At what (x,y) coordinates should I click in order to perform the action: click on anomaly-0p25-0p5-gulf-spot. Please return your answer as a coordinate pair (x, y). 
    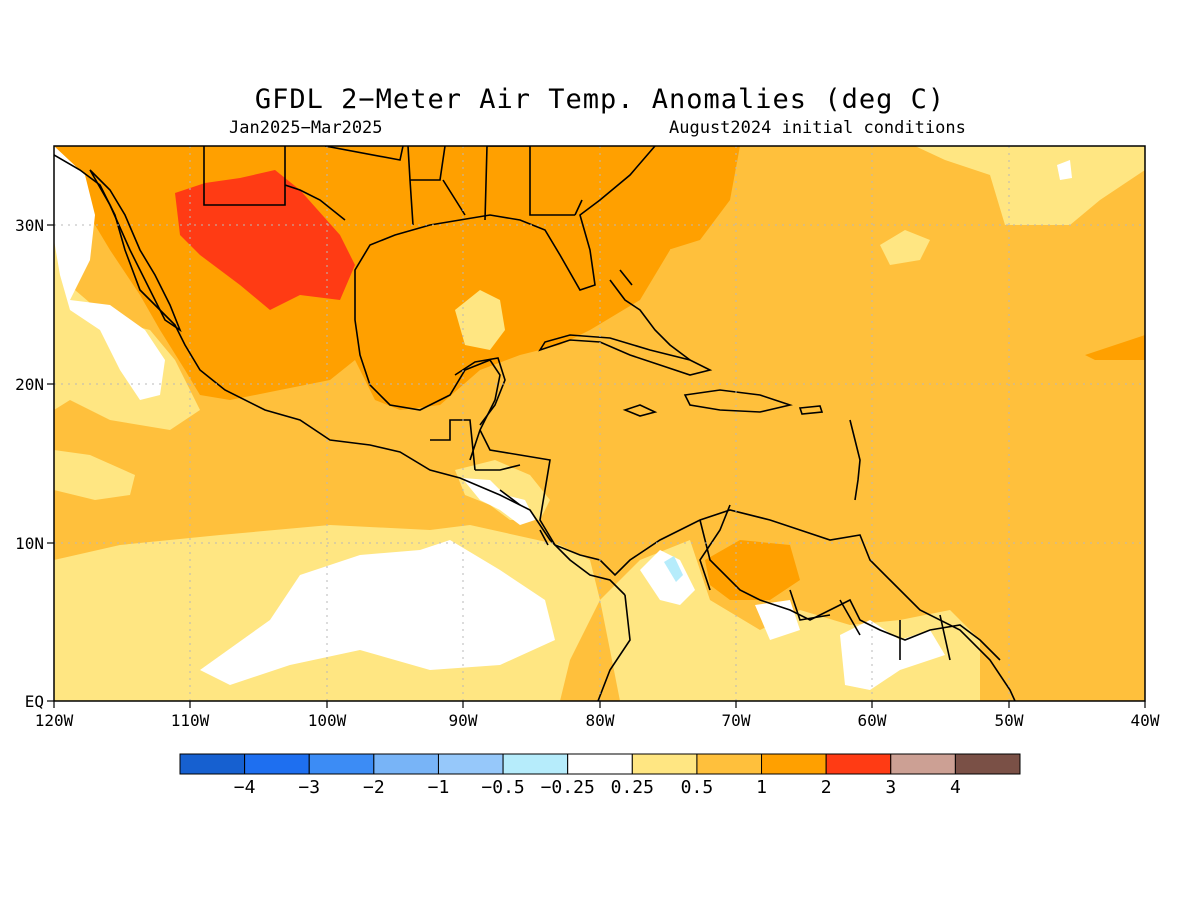
    Looking at the image, I should click on (480, 320).